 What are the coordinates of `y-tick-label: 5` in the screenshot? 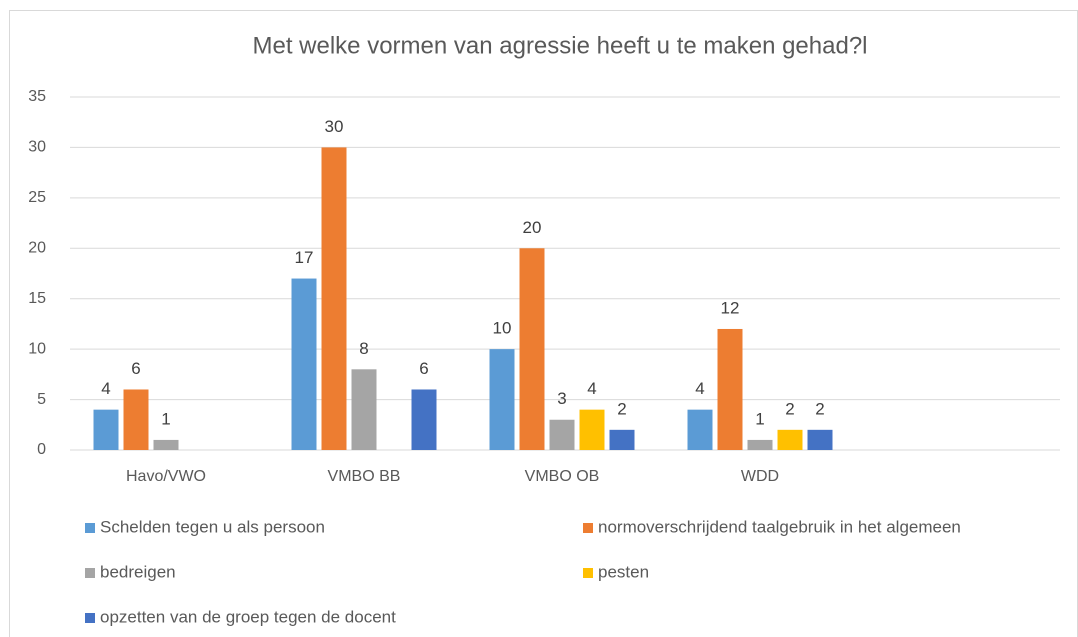 It's located at (41, 399).